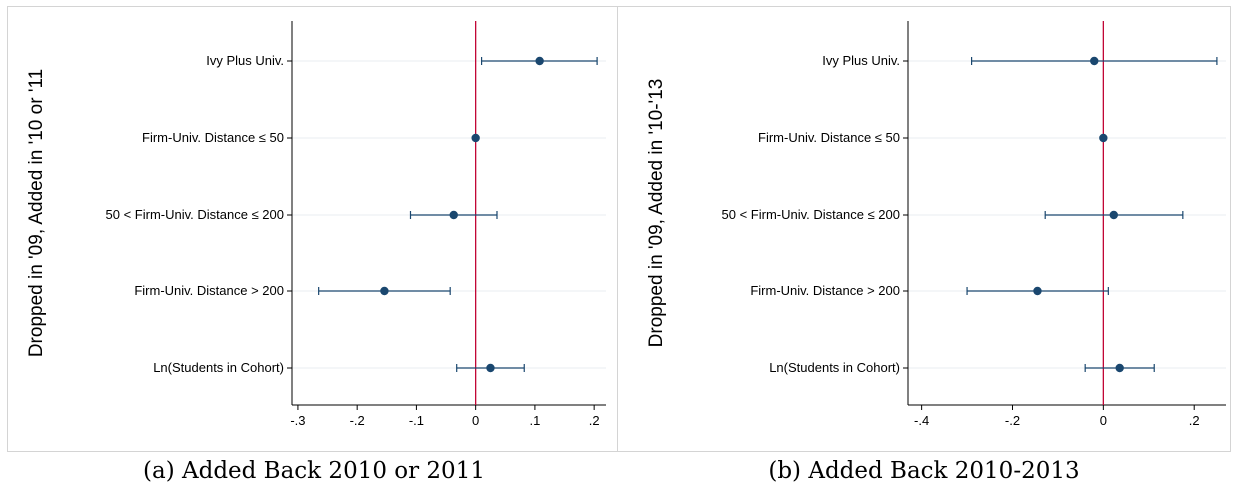  What do you see at coordinates (656, 213) in the screenshot?
I see `y-axis-title: Dropped in '09, Added in '10-'13` at bounding box center [656, 213].